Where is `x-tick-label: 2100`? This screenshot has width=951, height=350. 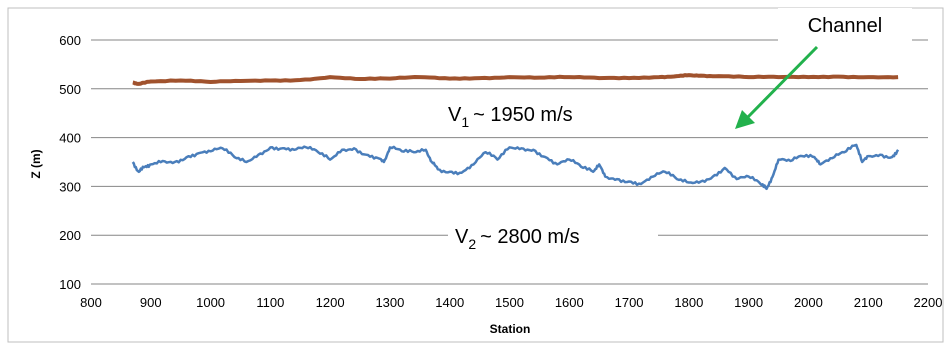 x-tick-label: 2100 is located at coordinates (868, 302).